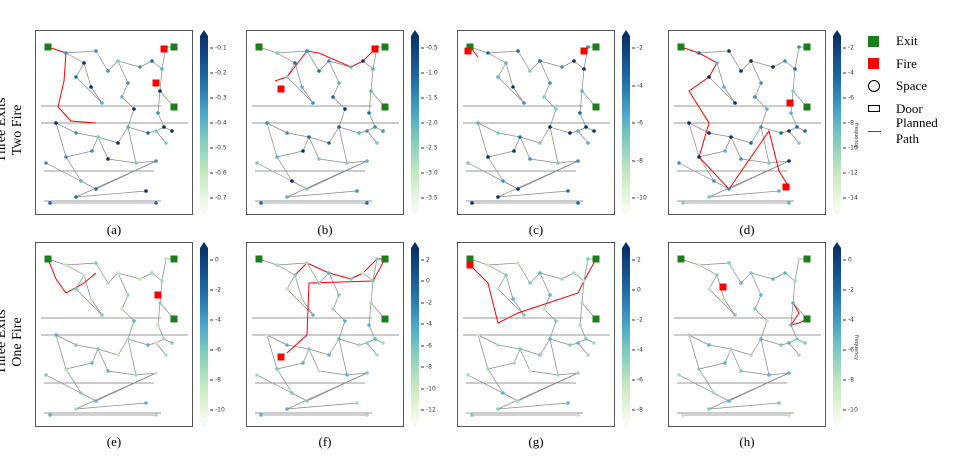  What do you see at coordinates (916, 86) in the screenshot?
I see `legend-space: Space` at bounding box center [916, 86].